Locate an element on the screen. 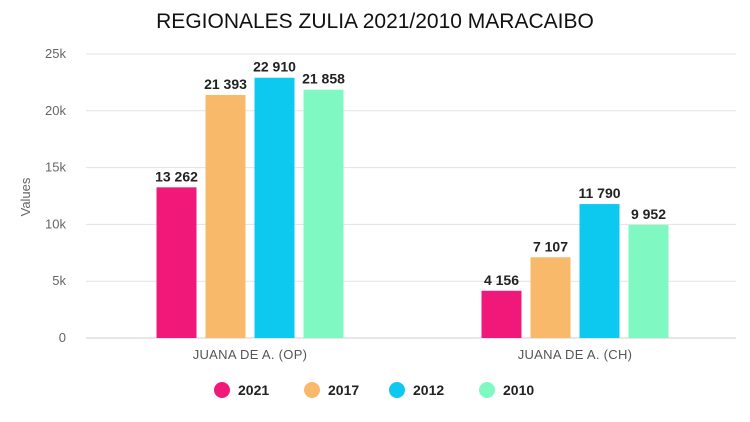 This screenshot has width=750, height=422. legend-item-2010: 2010 is located at coordinates (506, 390).